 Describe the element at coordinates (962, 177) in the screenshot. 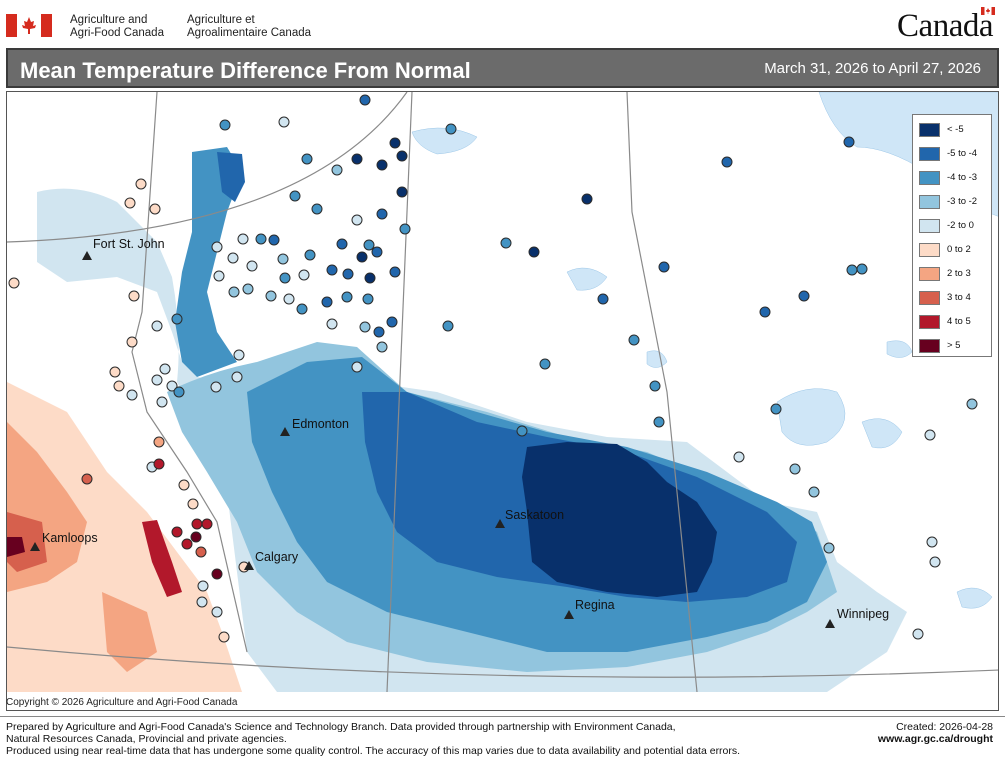

I see `legend-label: -4 to -3` at that location.